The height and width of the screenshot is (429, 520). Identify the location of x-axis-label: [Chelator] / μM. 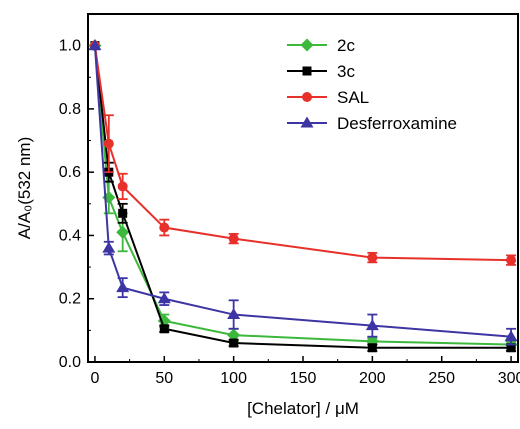
(303, 408).